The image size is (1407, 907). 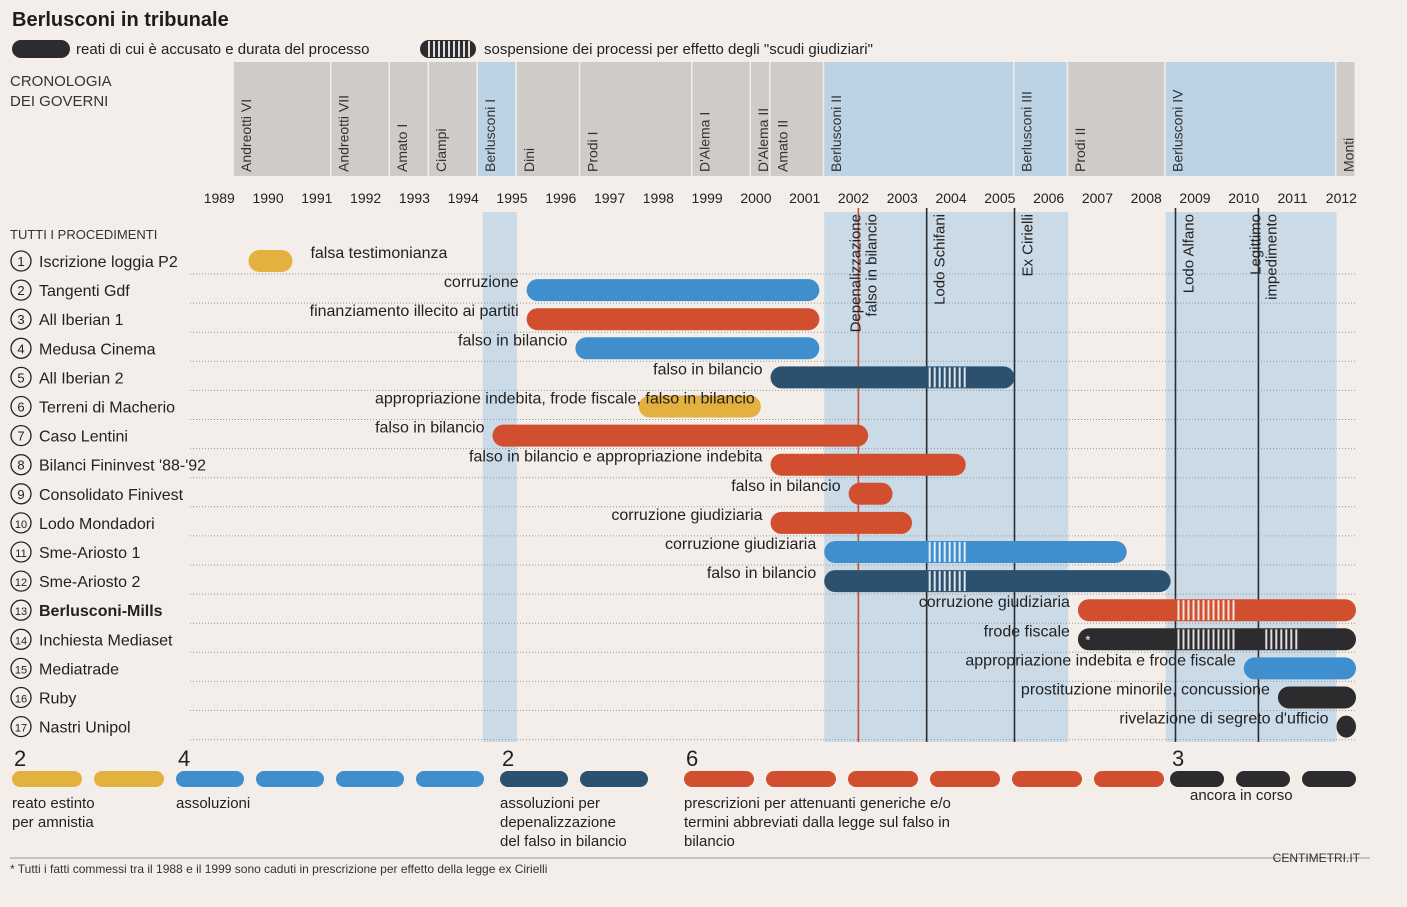 What do you see at coordinates (763, 140) in the screenshot?
I see `gov-name: D'Alema II` at bounding box center [763, 140].